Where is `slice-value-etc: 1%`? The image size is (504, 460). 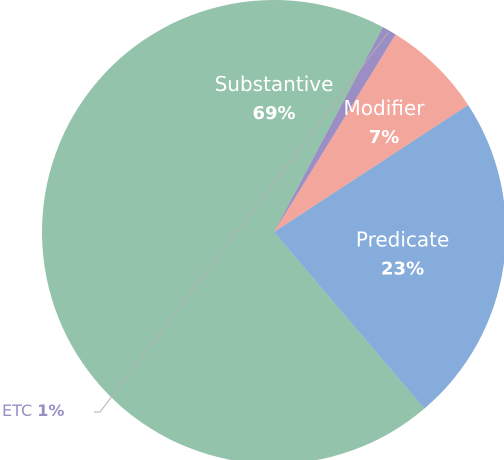 slice-value-etc: 1% is located at coordinates (50, 410).